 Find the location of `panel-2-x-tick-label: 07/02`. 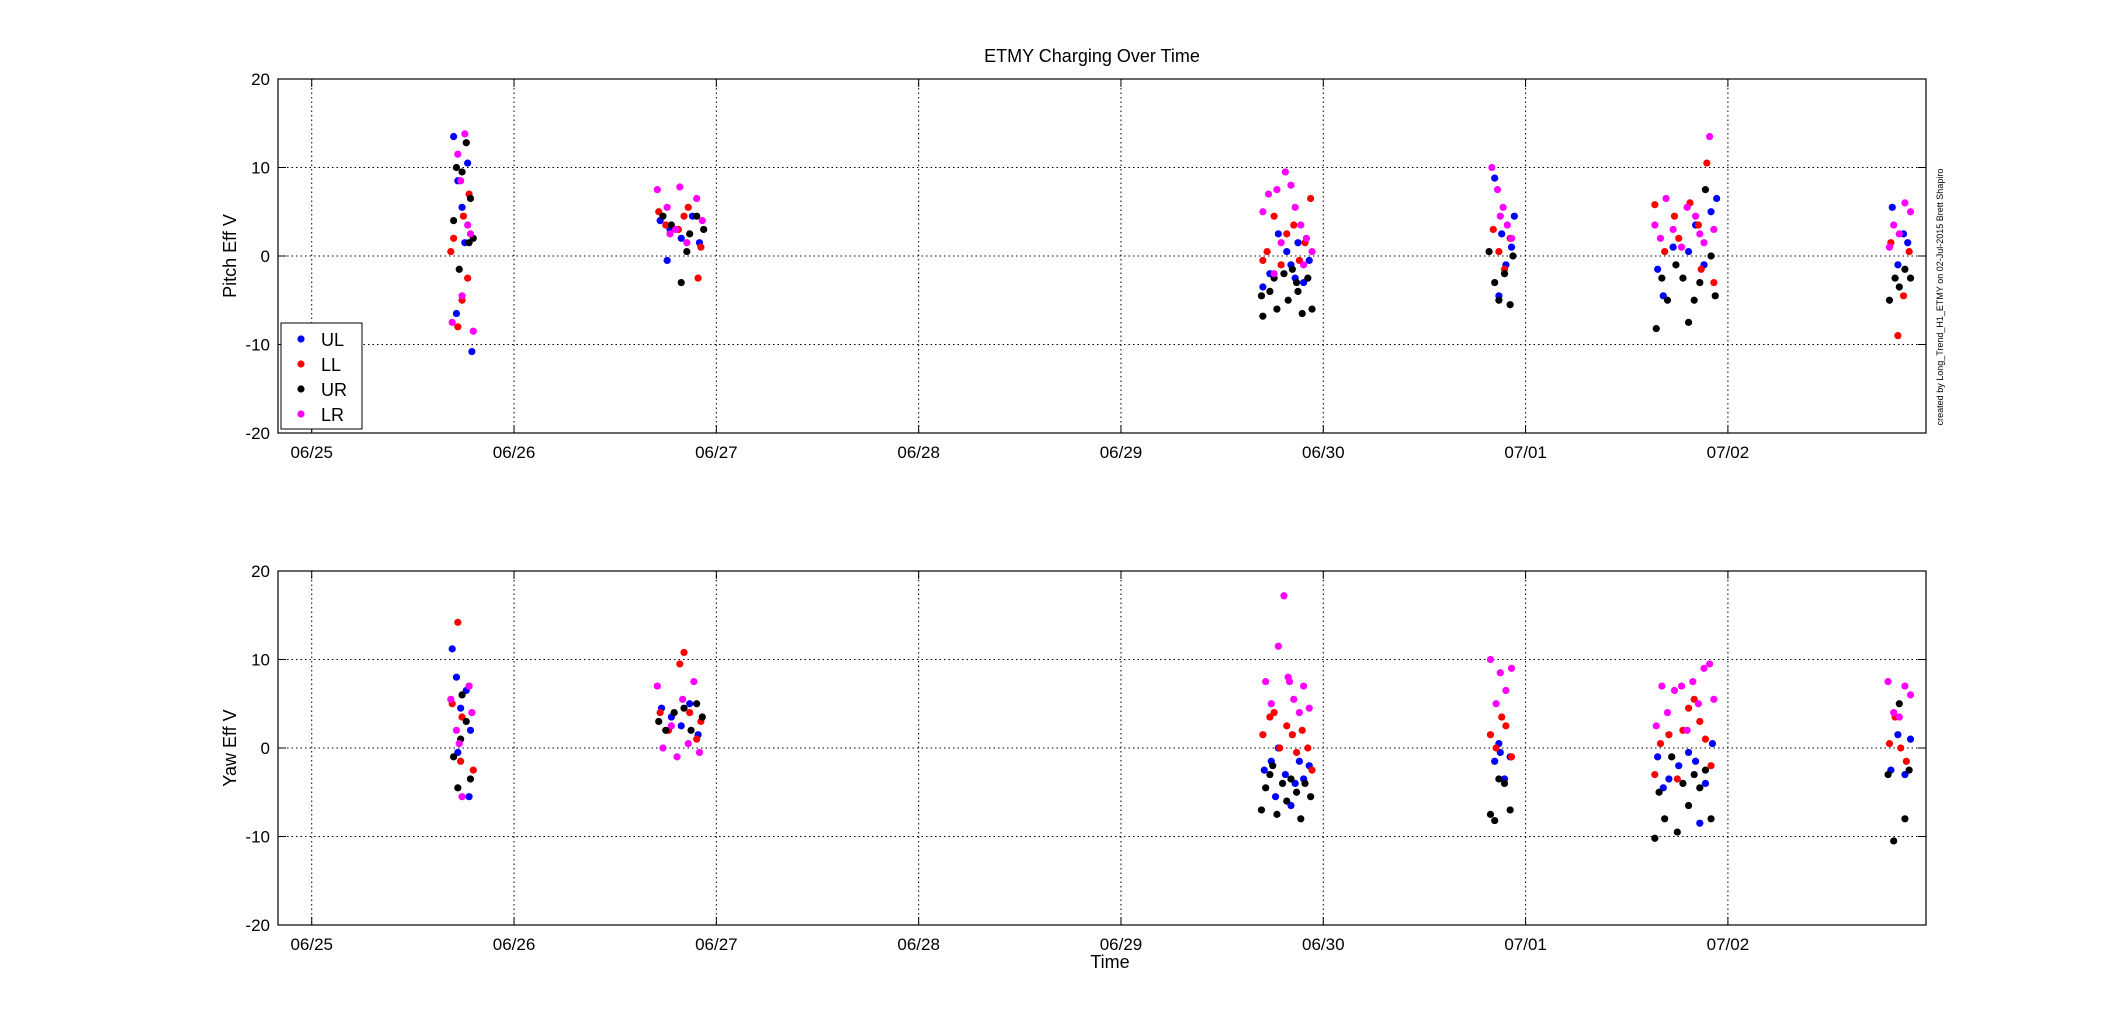

panel-2-x-tick-label: 07/02 is located at coordinates (1728, 944).